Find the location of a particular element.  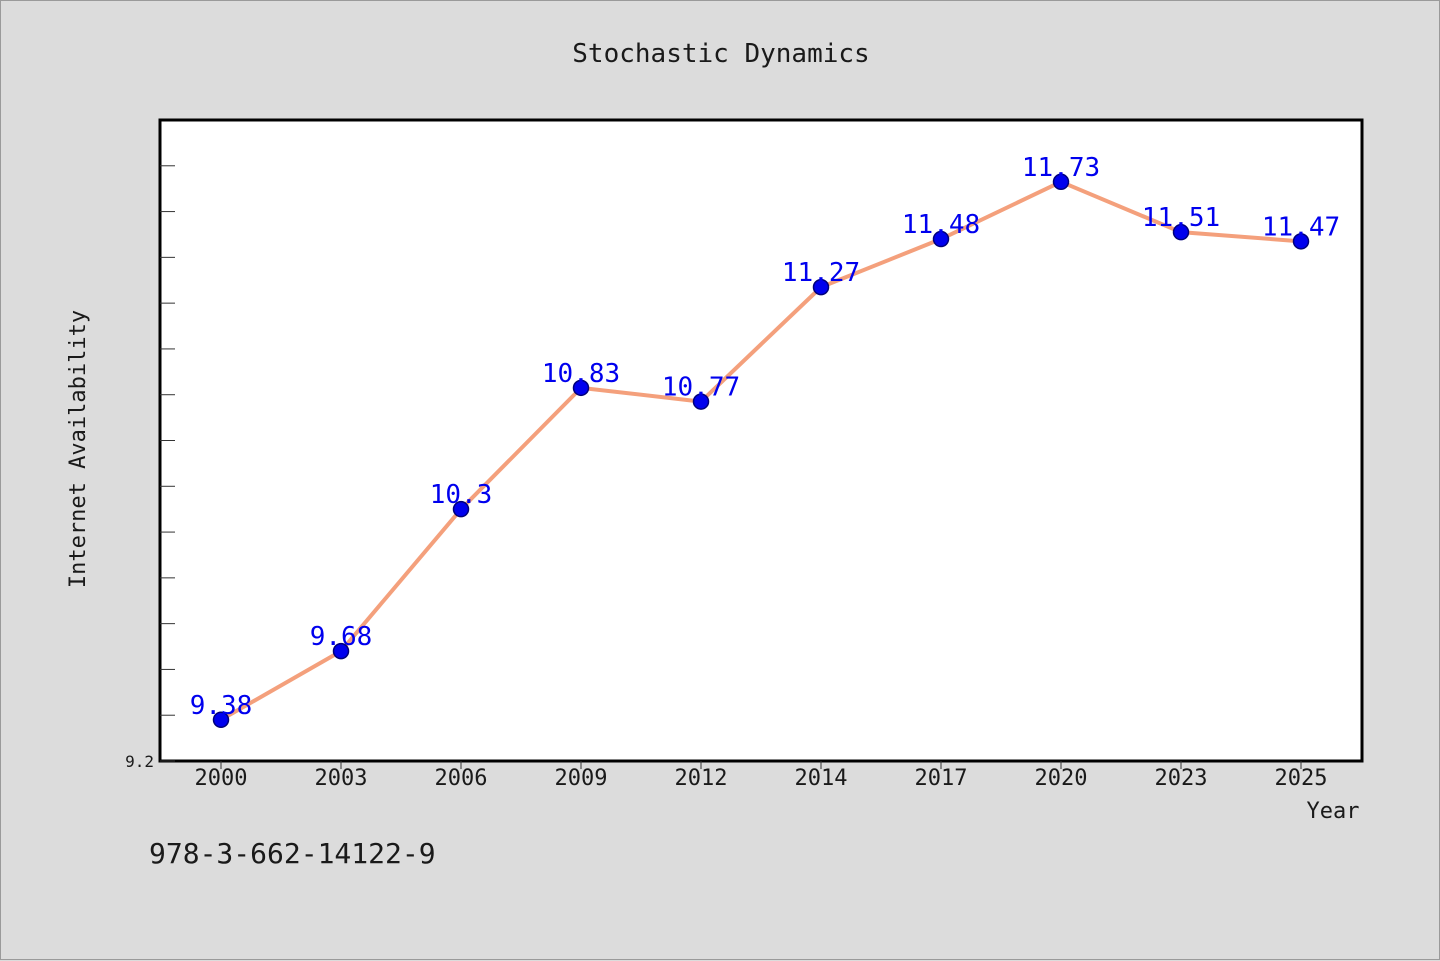

data-label: 11.47 is located at coordinates (1301, 227).